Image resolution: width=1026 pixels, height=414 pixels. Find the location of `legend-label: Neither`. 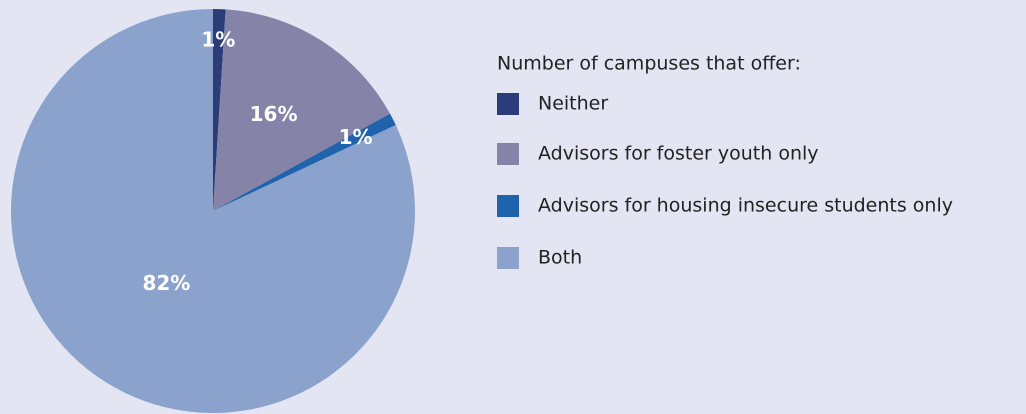

legend-label: Neither is located at coordinates (573, 104).